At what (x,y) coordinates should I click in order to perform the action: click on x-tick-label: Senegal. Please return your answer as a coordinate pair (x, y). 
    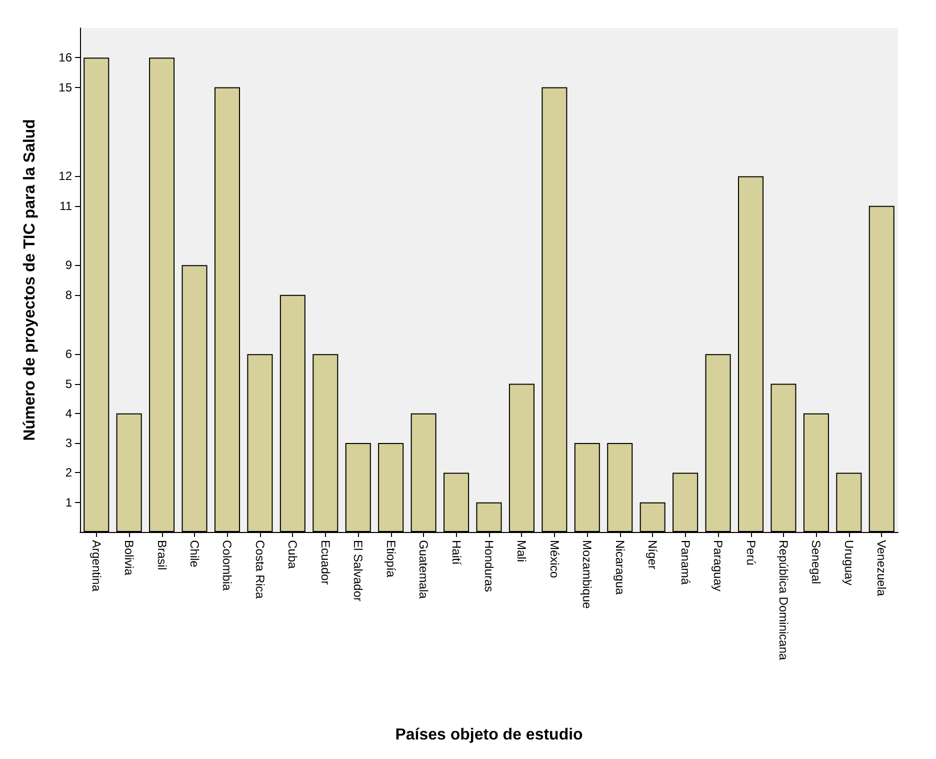
    Looking at the image, I should click on (816, 562).